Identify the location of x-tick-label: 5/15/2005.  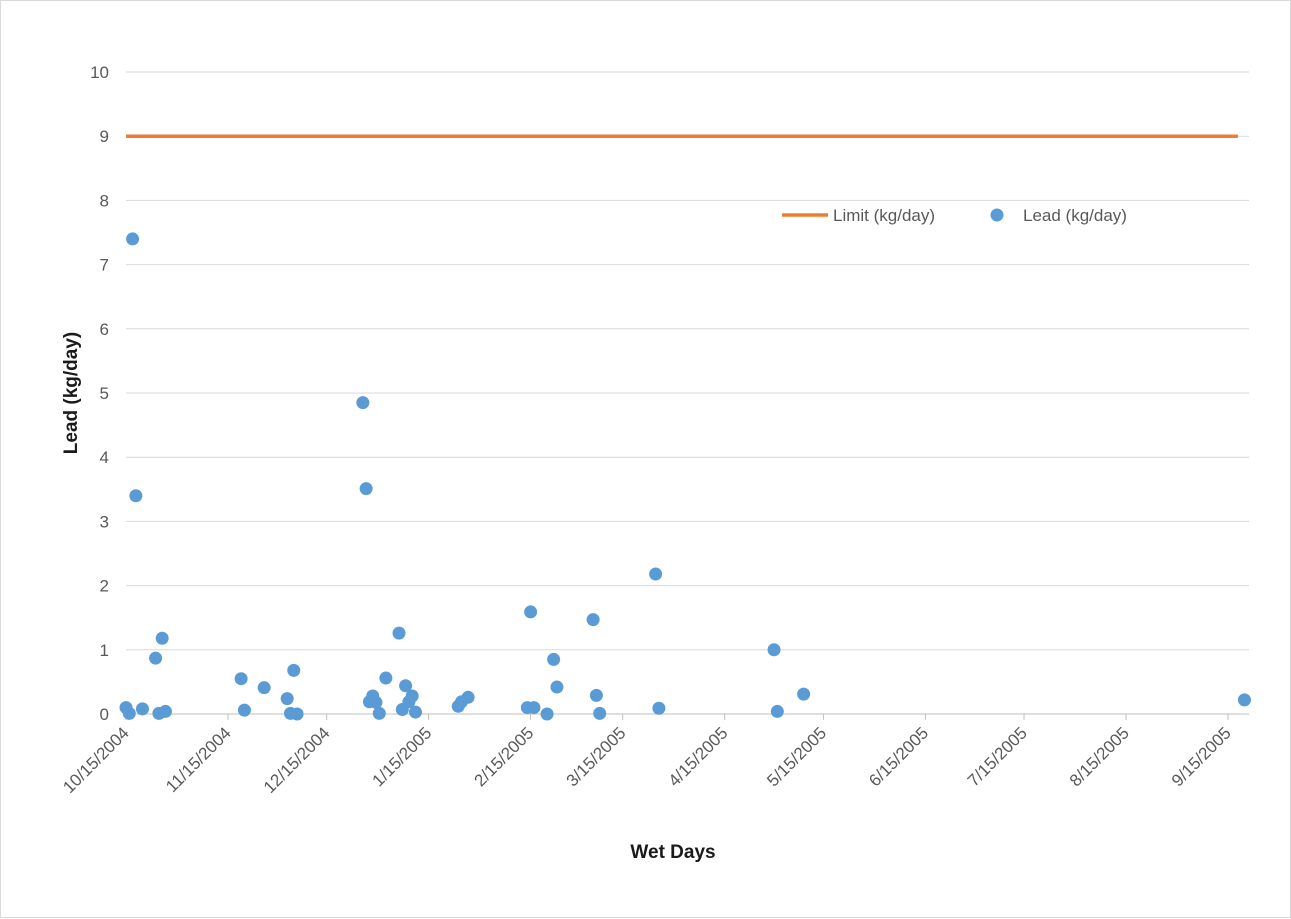
(796, 756).